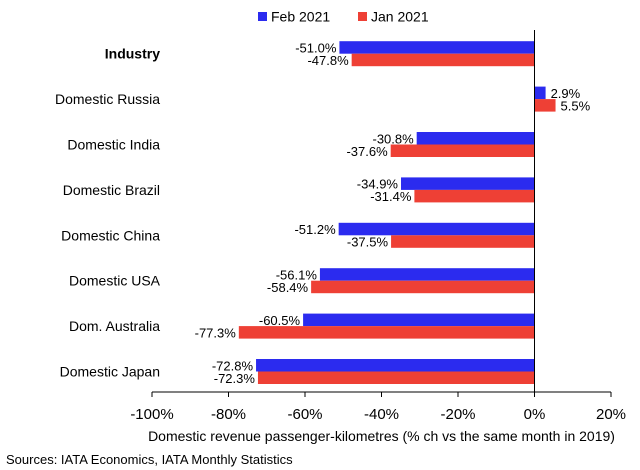 This screenshot has height=470, width=640. What do you see at coordinates (381, 414) in the screenshot?
I see `x-tick-label: -40%` at bounding box center [381, 414].